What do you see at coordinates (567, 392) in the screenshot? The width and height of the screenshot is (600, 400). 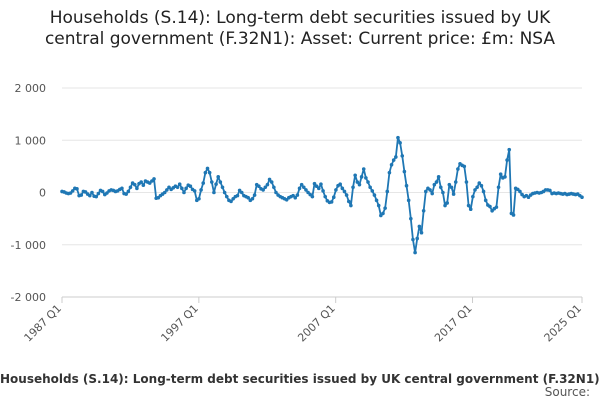 I see `source-label: Source:` at bounding box center [567, 392].